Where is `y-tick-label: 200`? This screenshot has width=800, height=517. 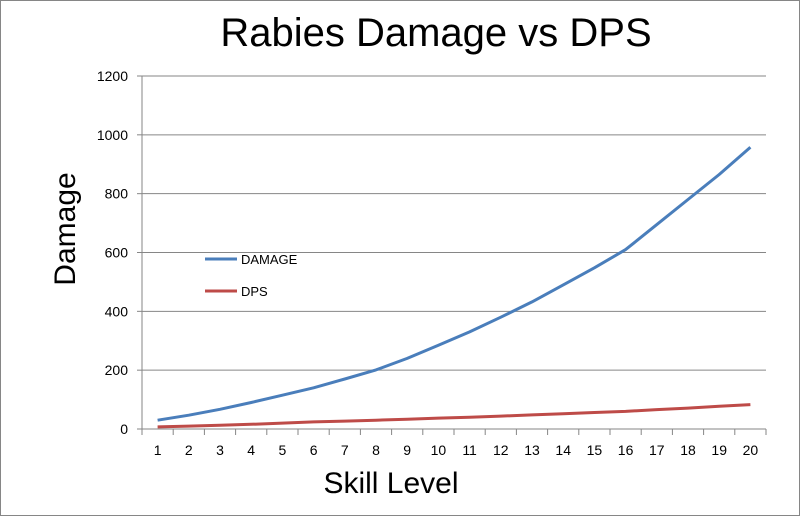 y-tick-label: 200 is located at coordinates (117, 370).